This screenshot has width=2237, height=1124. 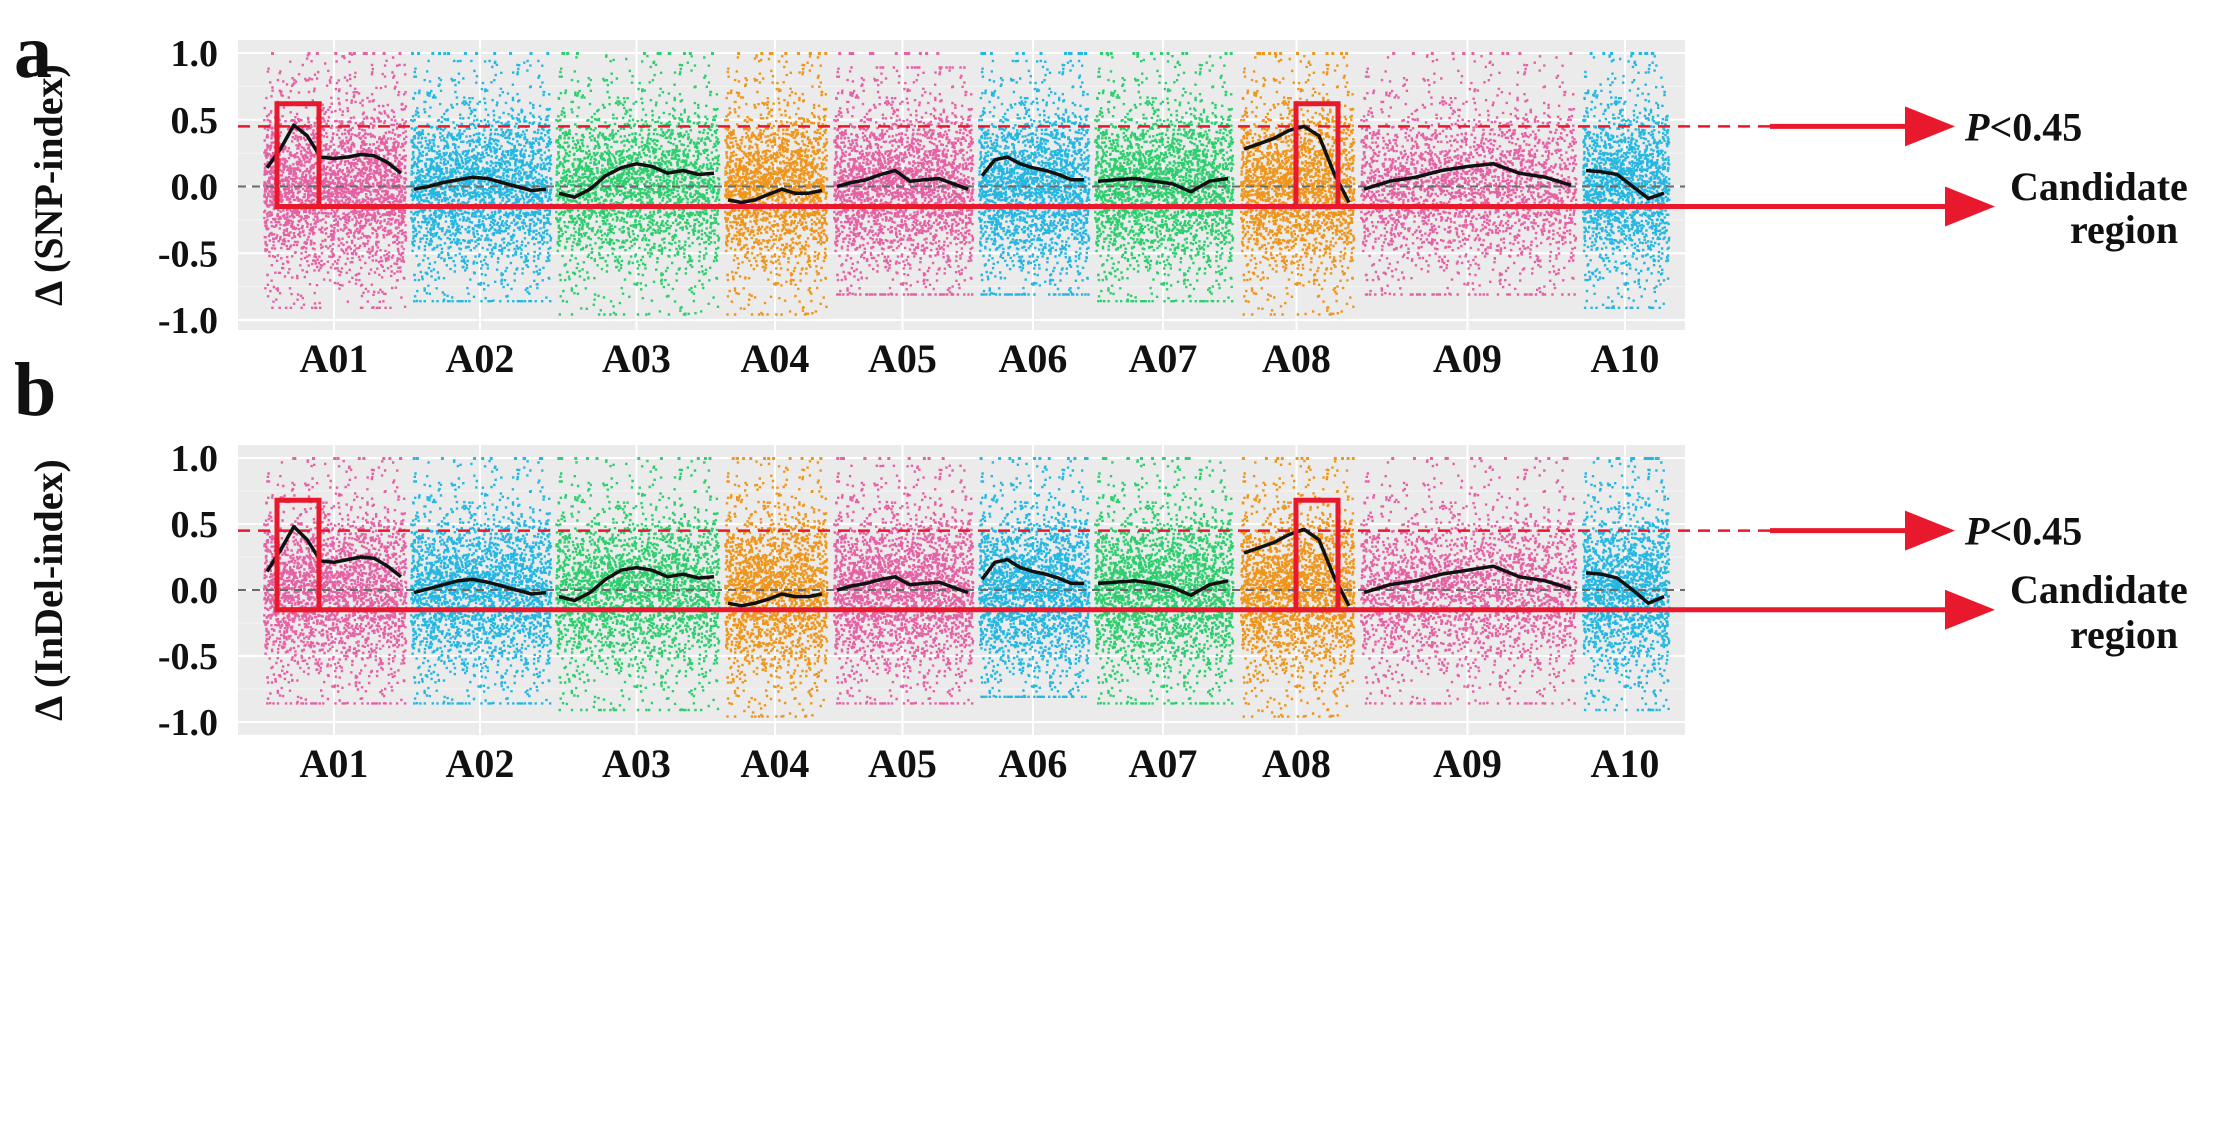 I want to click on scatter-points-A05, so click(x=904, y=174).